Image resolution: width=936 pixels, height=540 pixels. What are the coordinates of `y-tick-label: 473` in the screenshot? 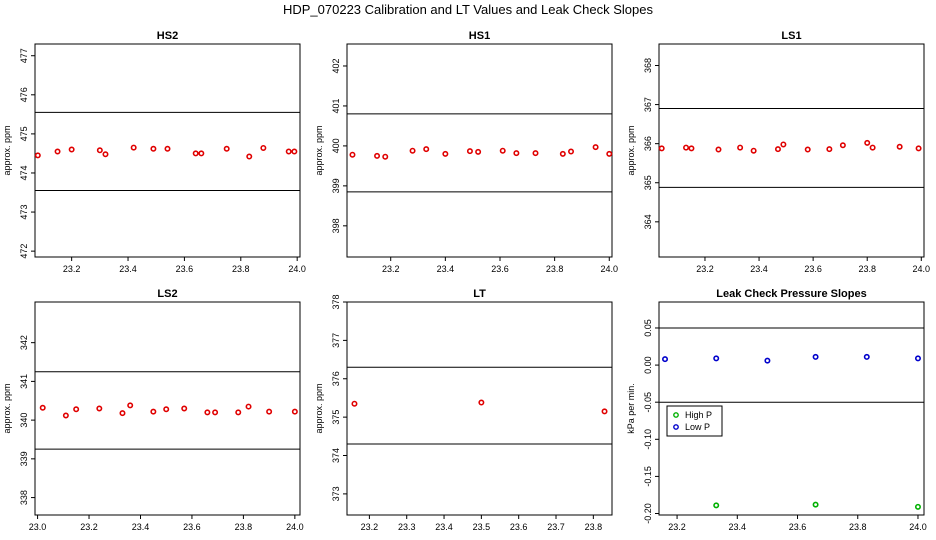 It's located at (24, 212).